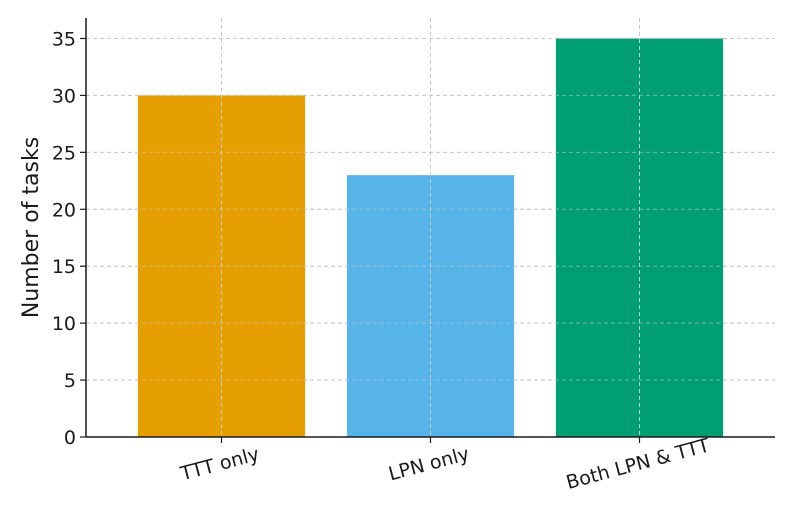 The height and width of the screenshot is (529, 793). I want to click on y-axis-label: Number of tasks, so click(31, 227).